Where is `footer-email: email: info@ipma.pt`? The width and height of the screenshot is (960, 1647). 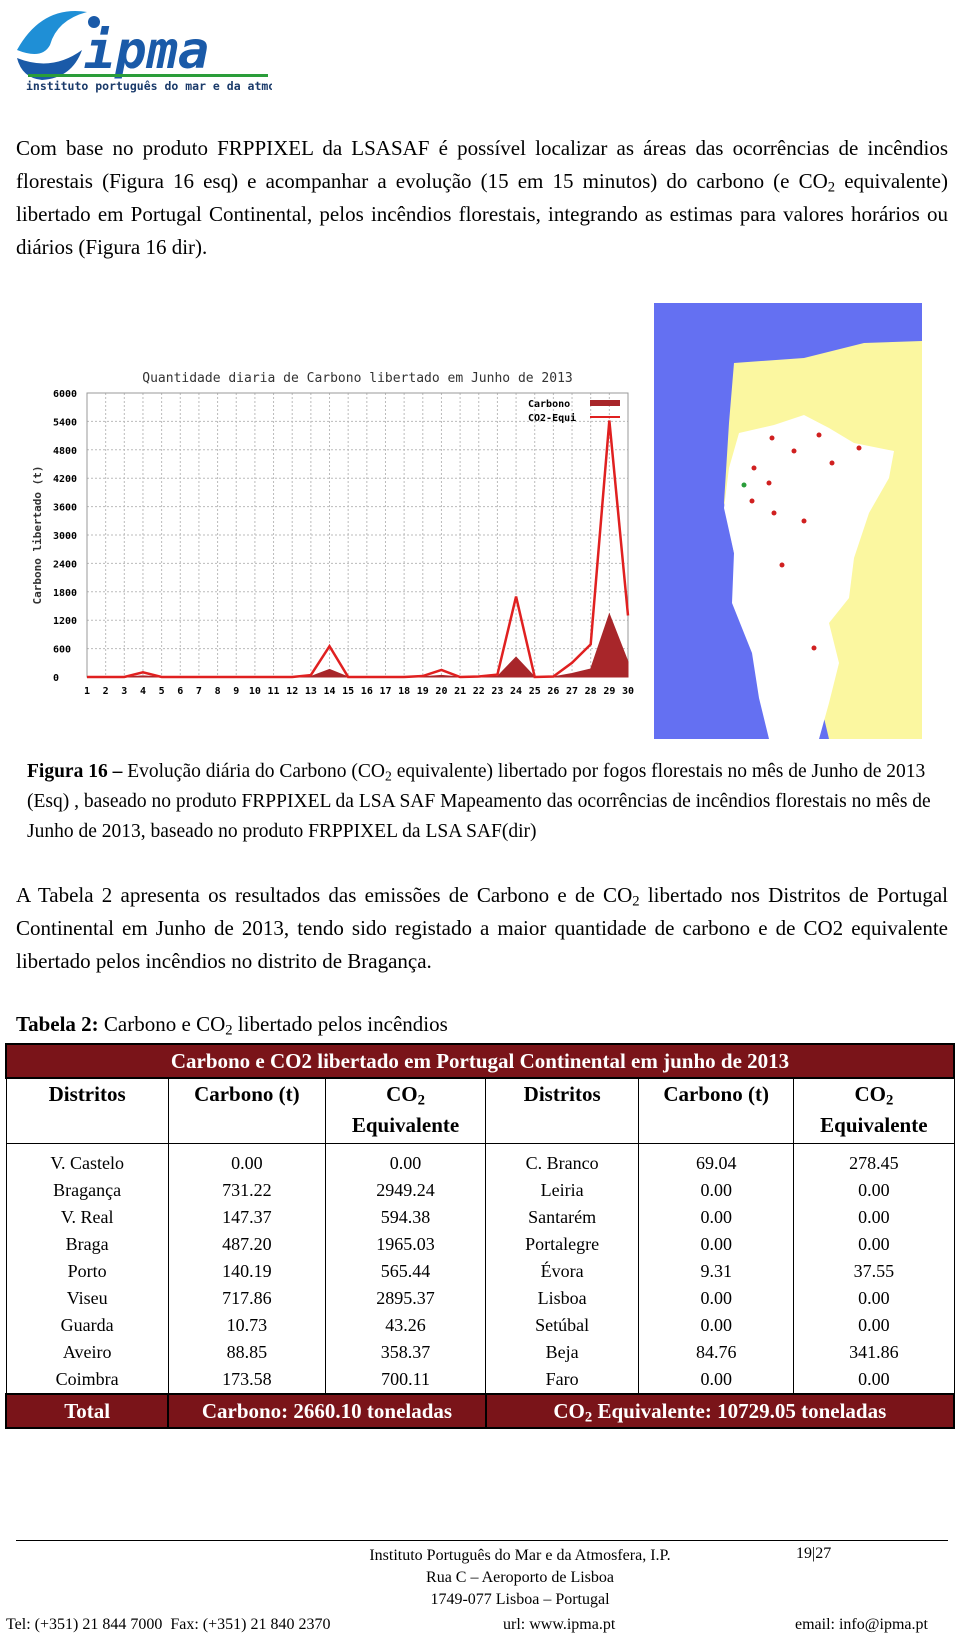
footer-email: email: info@ipma.pt is located at coordinates (861, 1624).